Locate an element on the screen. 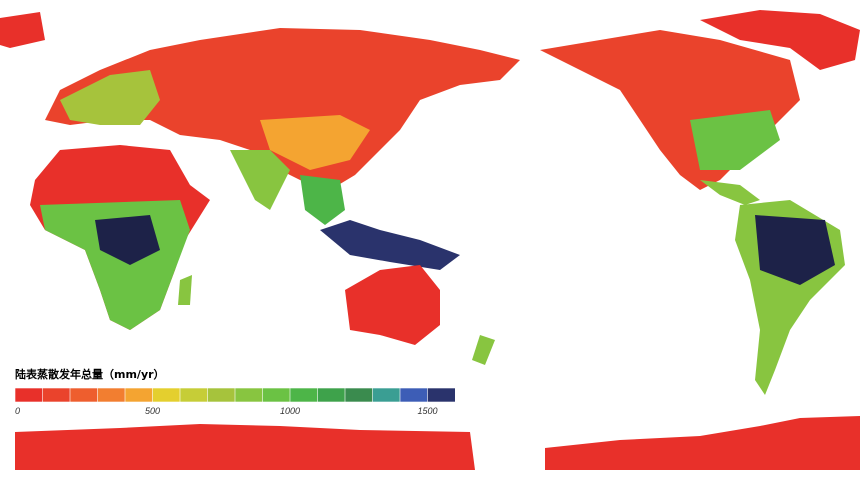 This screenshot has height=482, width=865. legend: 陆表蒸散发年总量（mm/yr） 0 500 1000 1500 is located at coordinates (235, 391).